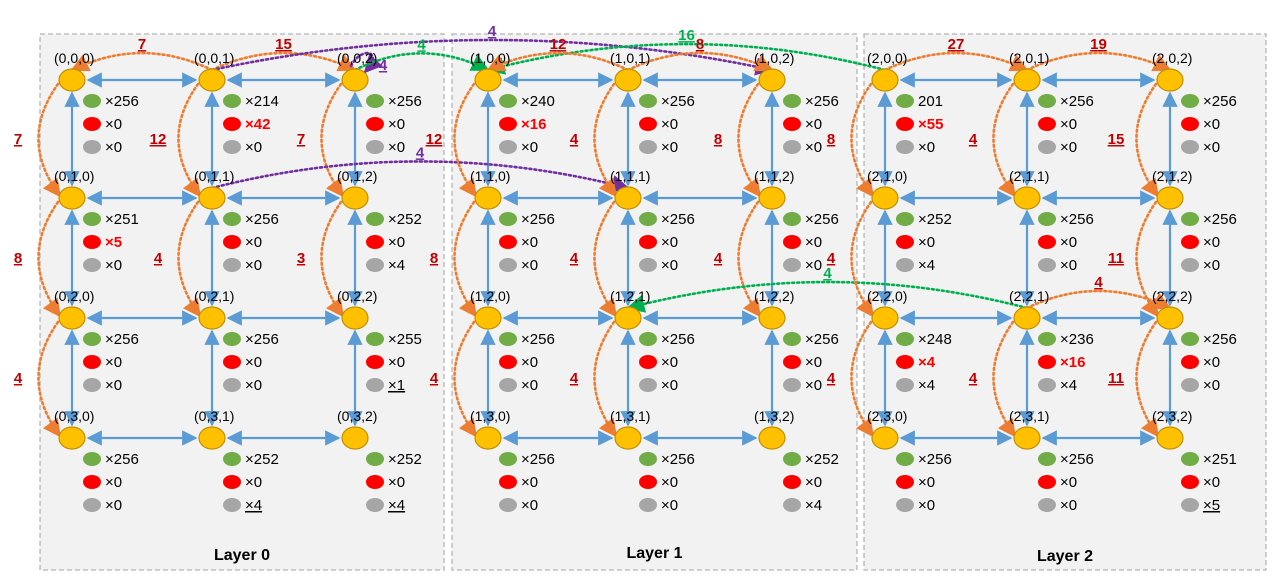 The image size is (1280, 588). I want to click on node-coordinate: (1,3,2), so click(774, 416).